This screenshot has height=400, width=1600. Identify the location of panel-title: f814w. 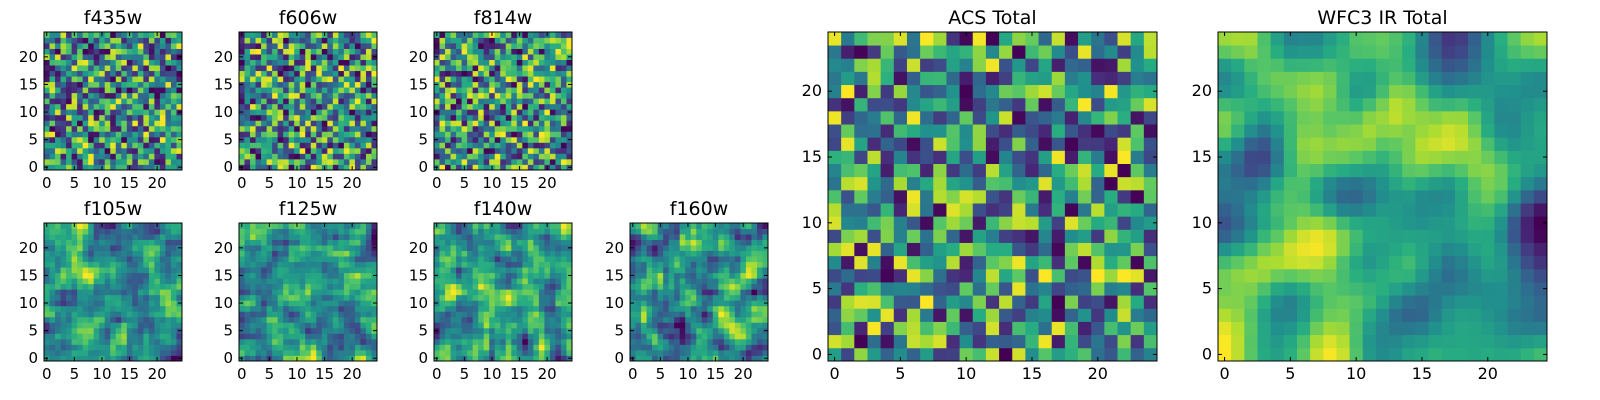
(503, 18).